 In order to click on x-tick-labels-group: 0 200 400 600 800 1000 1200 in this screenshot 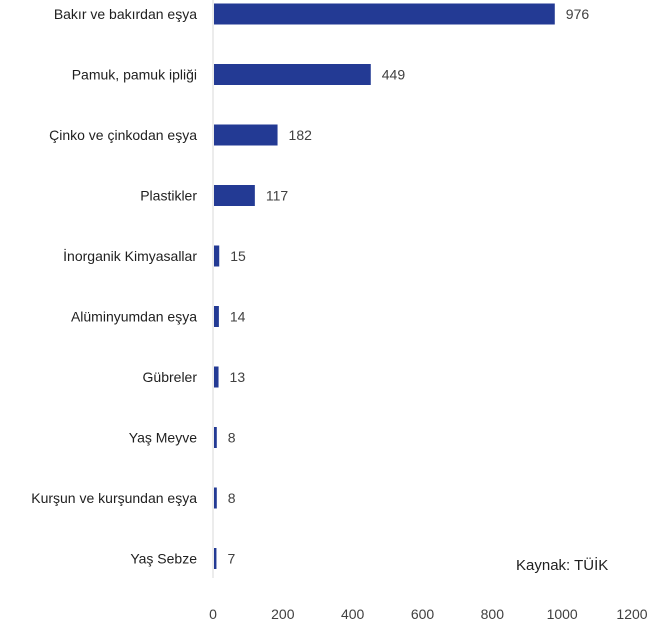, I will do `click(428, 614)`.